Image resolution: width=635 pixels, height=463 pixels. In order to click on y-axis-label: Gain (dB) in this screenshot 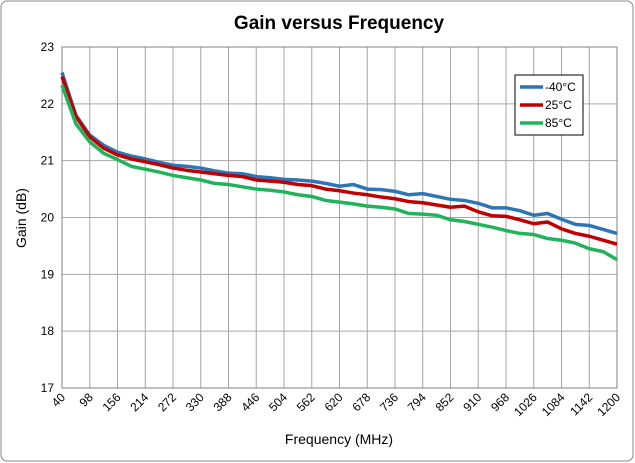, I will do `click(21, 218)`.